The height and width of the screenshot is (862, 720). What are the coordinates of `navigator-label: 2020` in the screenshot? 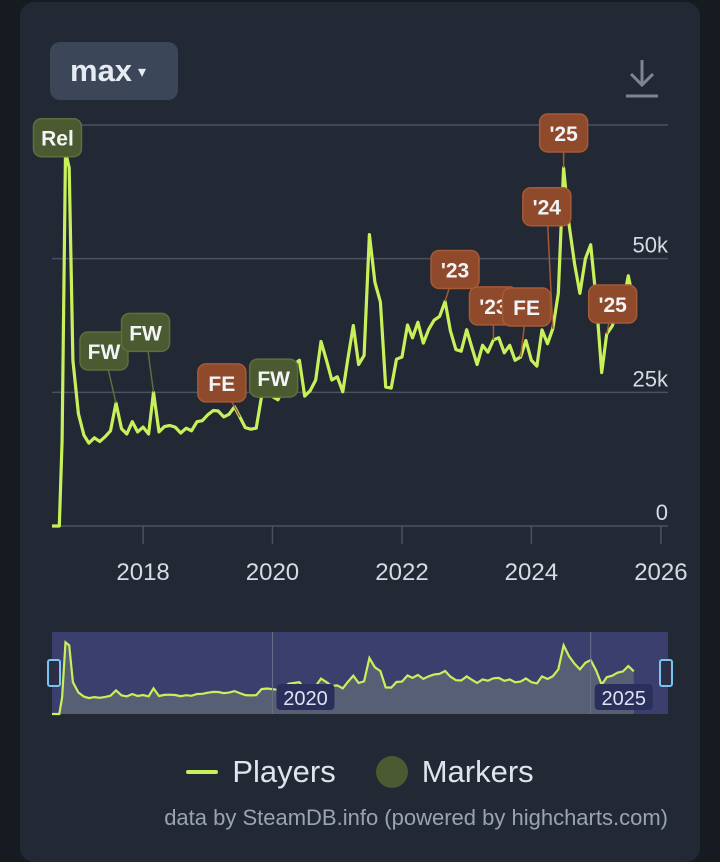 It's located at (305, 699).